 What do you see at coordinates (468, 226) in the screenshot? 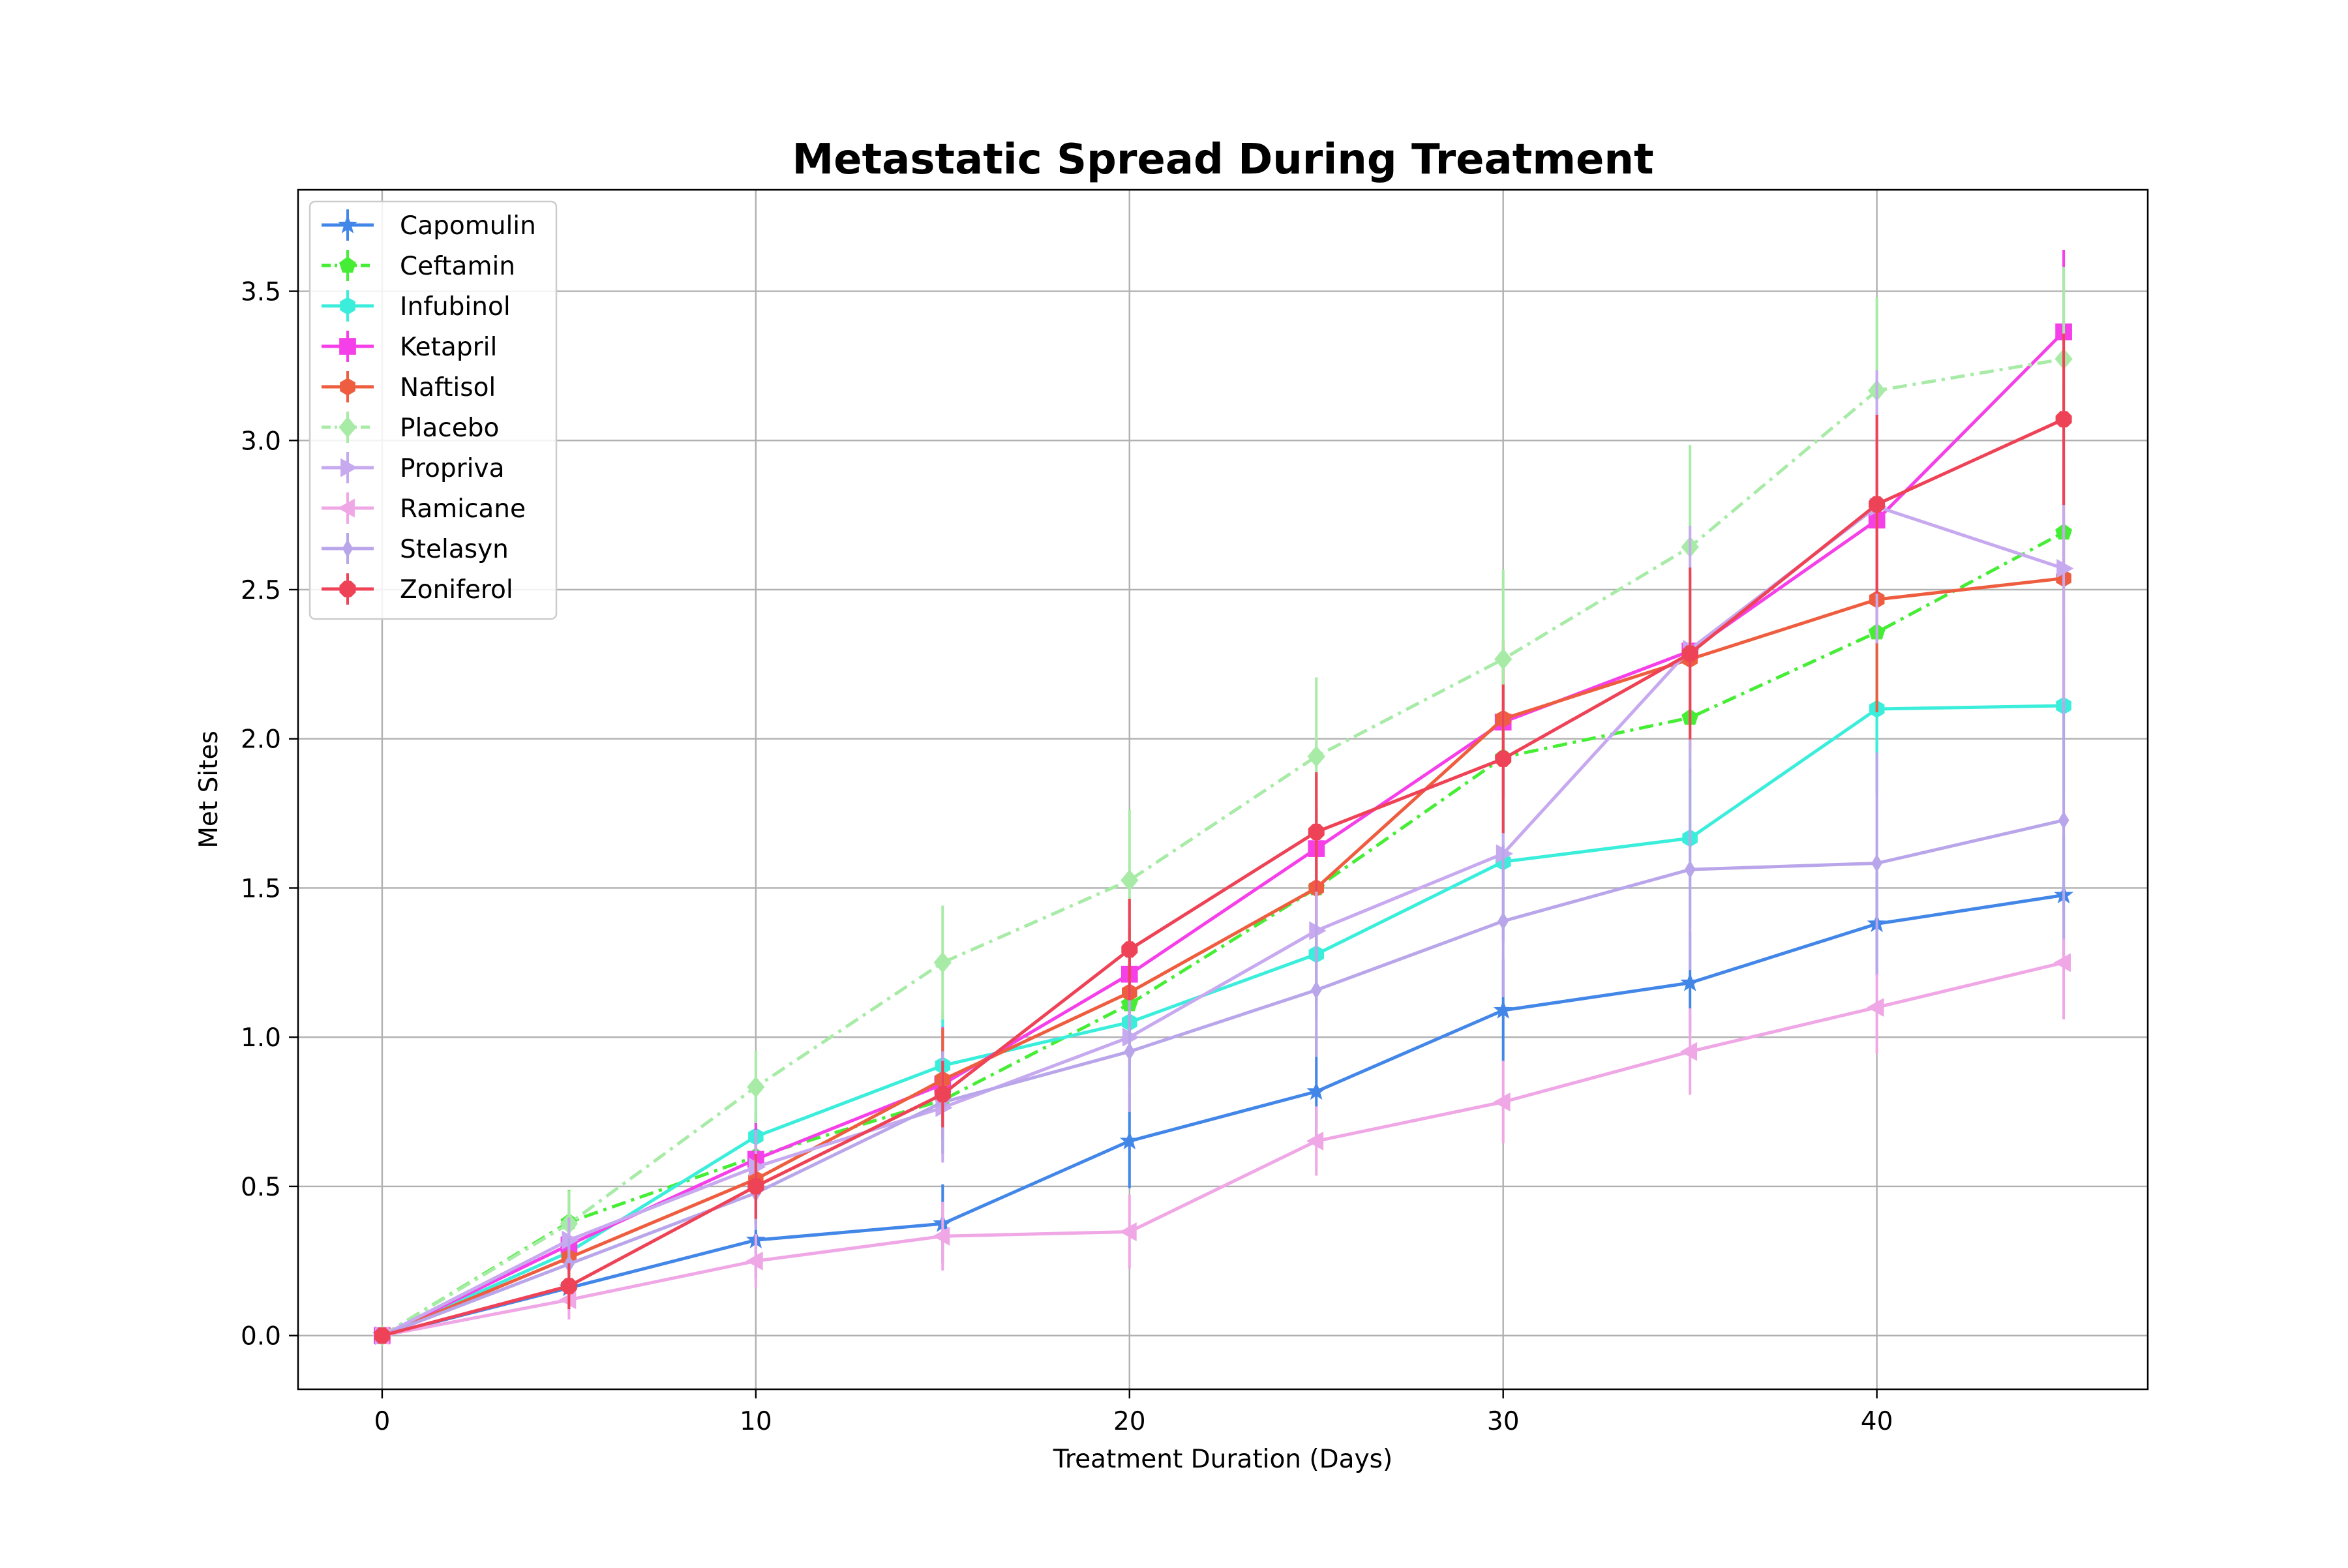
I see `legend-label: Capomulin` at bounding box center [468, 226].